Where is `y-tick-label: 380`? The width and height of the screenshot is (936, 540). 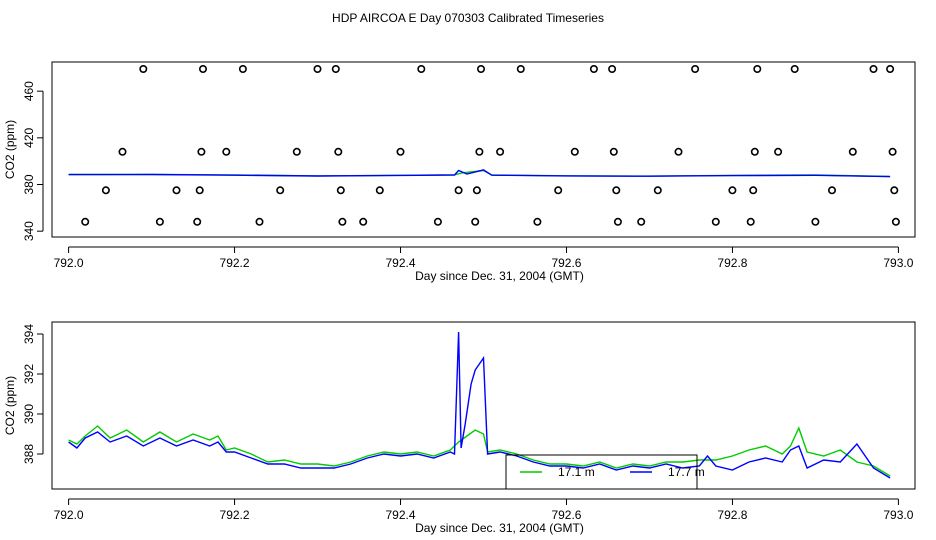 y-tick-label: 380 is located at coordinates (29, 184).